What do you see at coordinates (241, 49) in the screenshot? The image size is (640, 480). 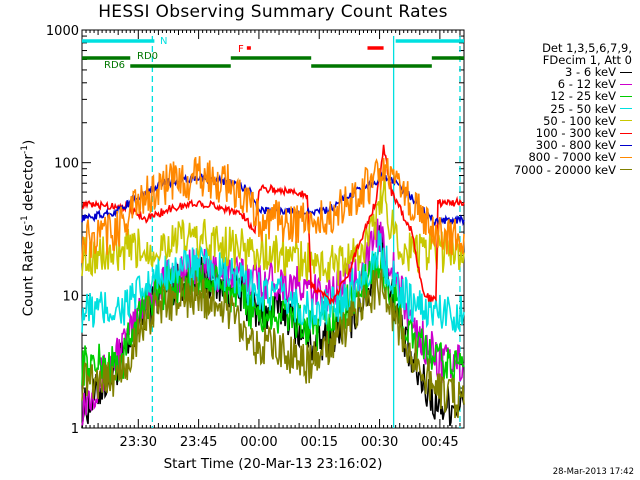 I see `status-label-f: F` at bounding box center [241, 49].